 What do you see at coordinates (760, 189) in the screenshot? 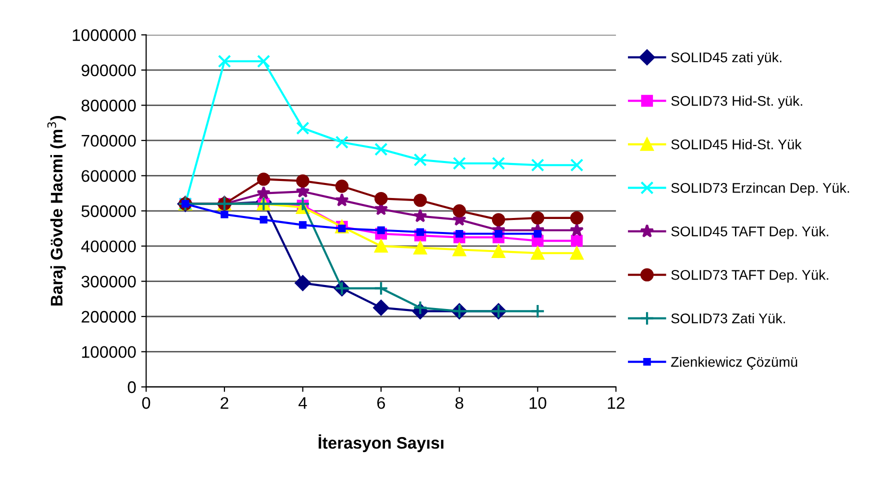
I see `legend-label: SOLID73 Erzincan Dep. Yük.` at bounding box center [760, 189].